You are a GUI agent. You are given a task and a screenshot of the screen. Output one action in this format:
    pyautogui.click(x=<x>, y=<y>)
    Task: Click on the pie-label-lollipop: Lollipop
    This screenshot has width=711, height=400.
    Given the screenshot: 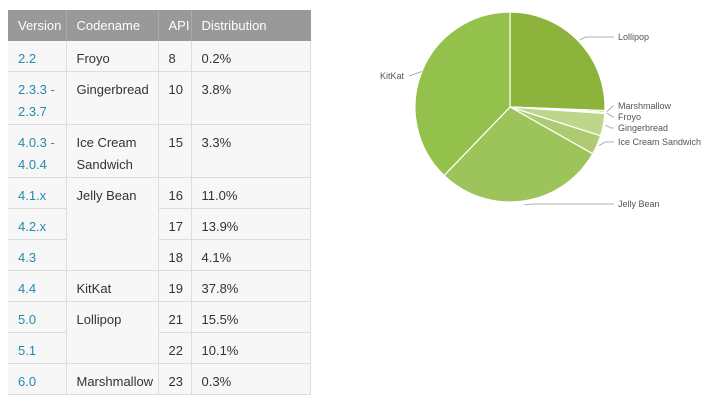 What is the action you would take?
    pyautogui.click(x=633, y=37)
    